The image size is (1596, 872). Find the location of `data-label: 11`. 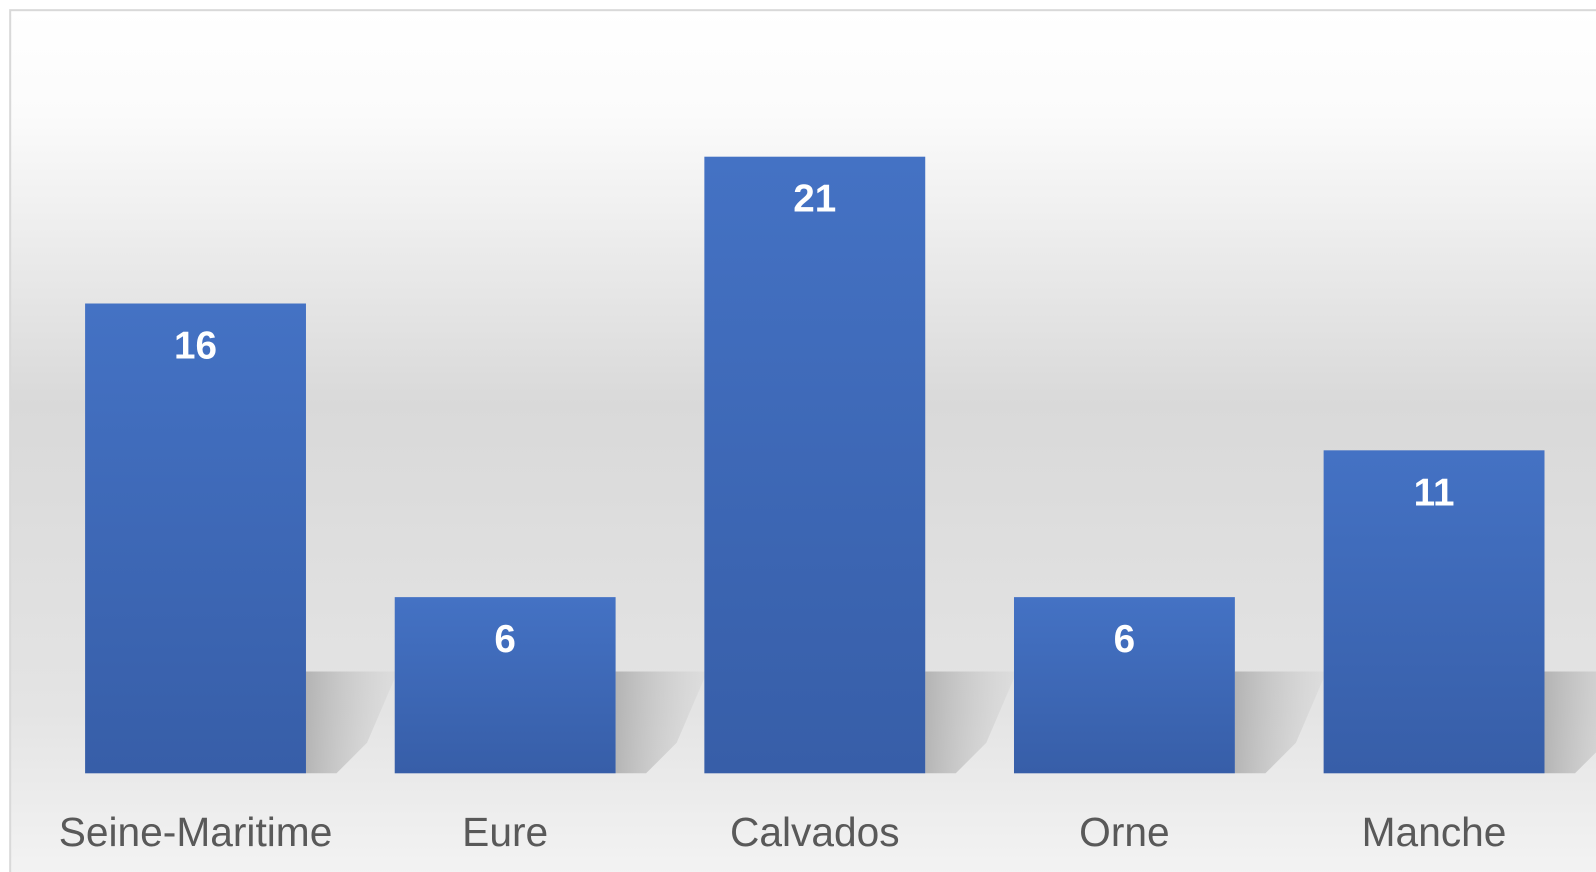

data-label: 11 is located at coordinates (1434, 492).